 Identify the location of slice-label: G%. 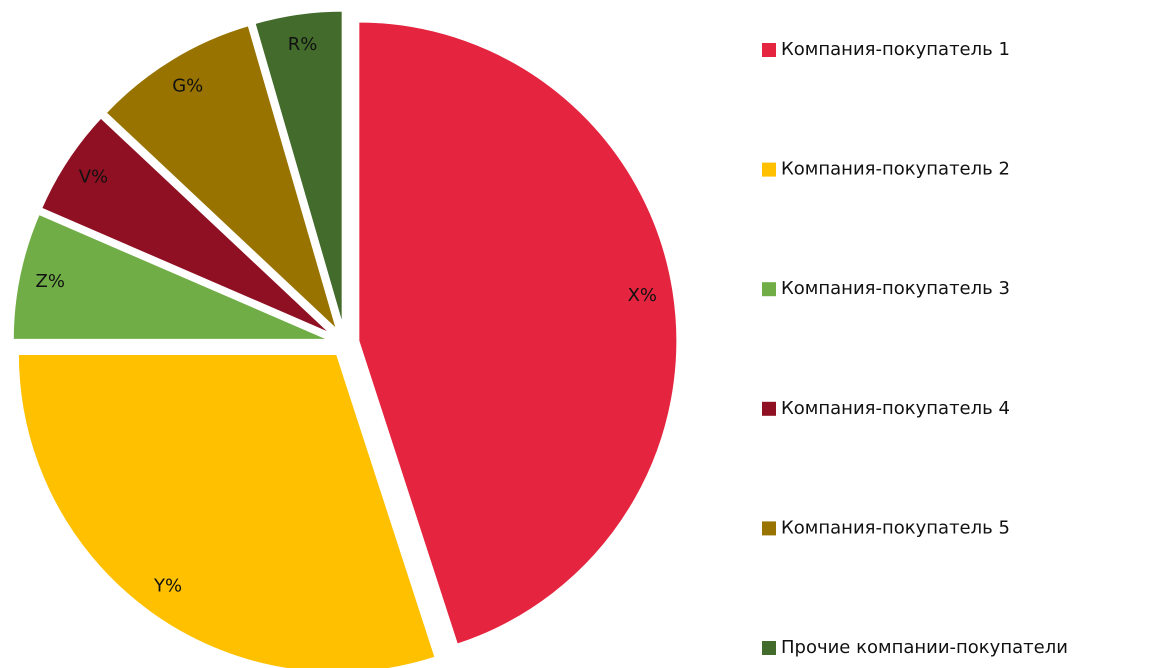
(187, 85).